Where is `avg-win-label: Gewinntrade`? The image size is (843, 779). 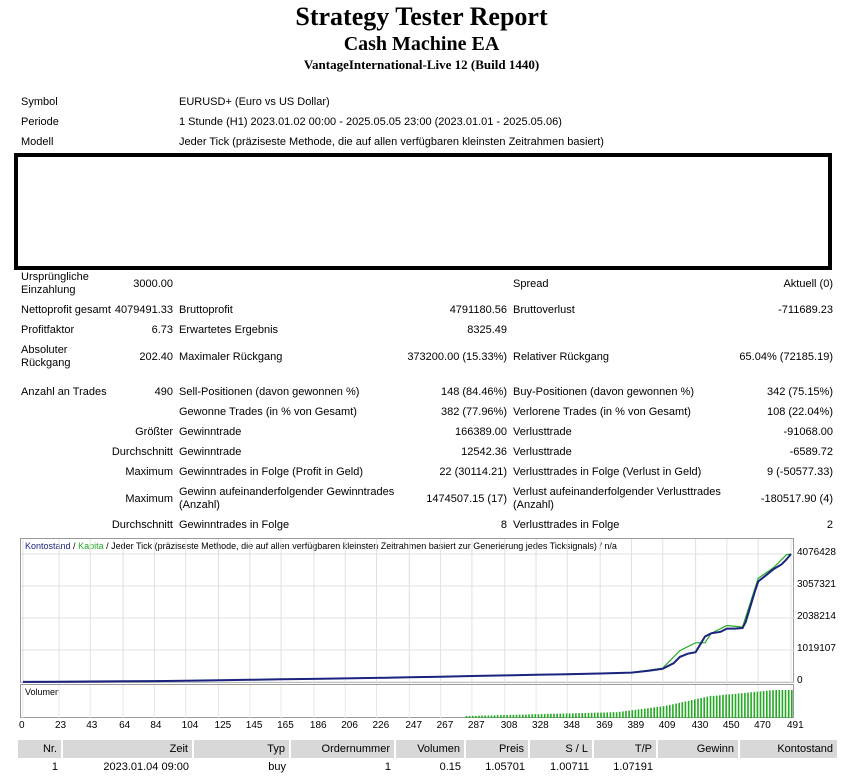
avg-win-label: Gewinntrade is located at coordinates (210, 452).